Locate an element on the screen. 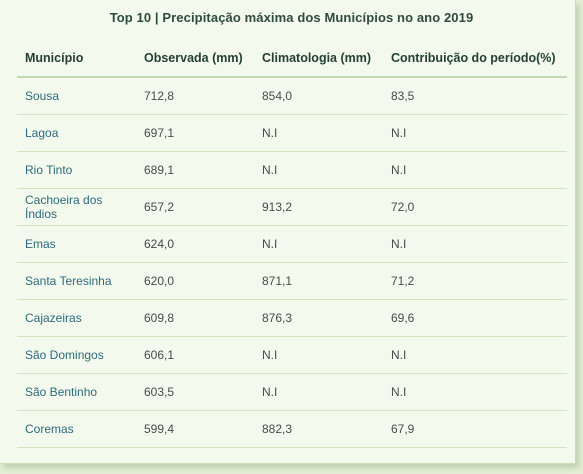 The image size is (583, 474). municipio-cell: Santa Teresinha is located at coordinates (76, 281).